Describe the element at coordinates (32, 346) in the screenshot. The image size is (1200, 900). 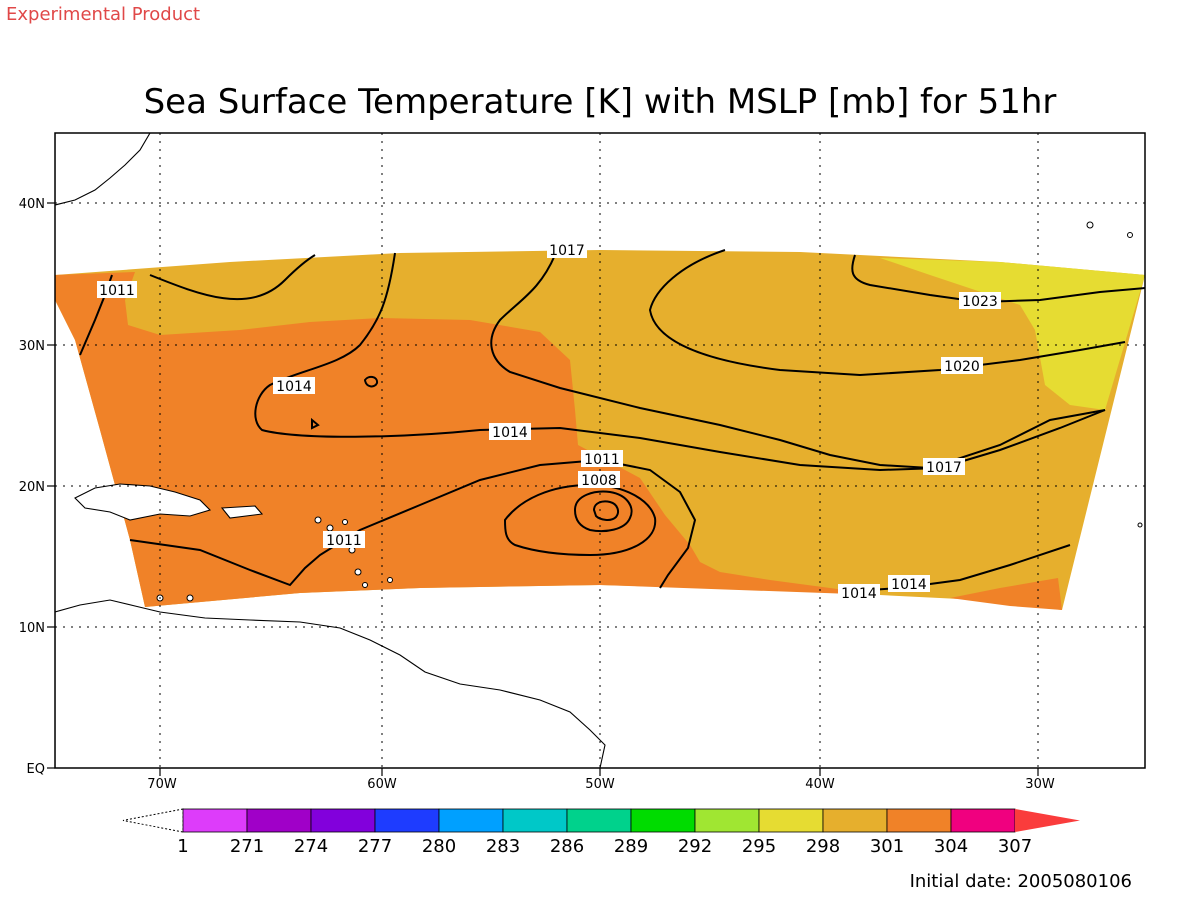
I see `lat-label: 30N` at that location.